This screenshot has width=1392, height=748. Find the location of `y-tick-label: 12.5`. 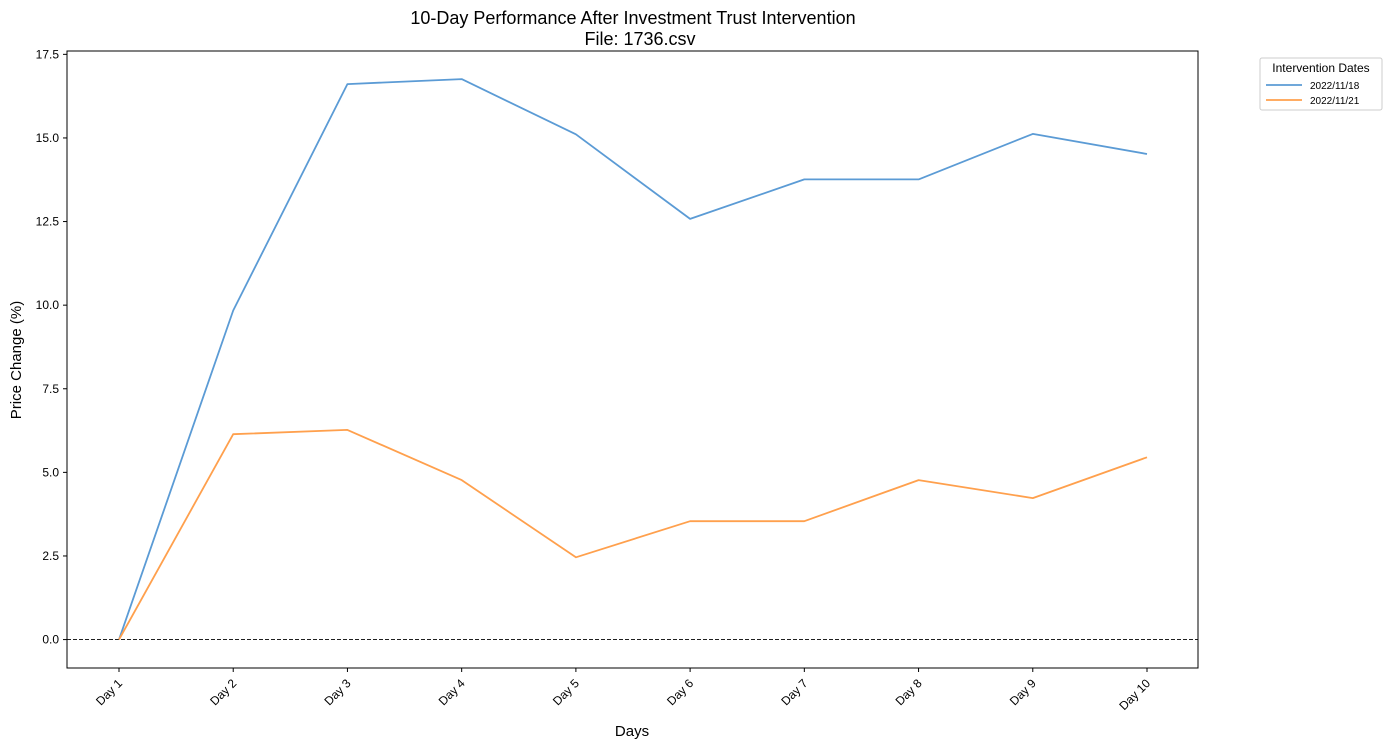

y-tick-label: 12.5 is located at coordinates (48, 222).